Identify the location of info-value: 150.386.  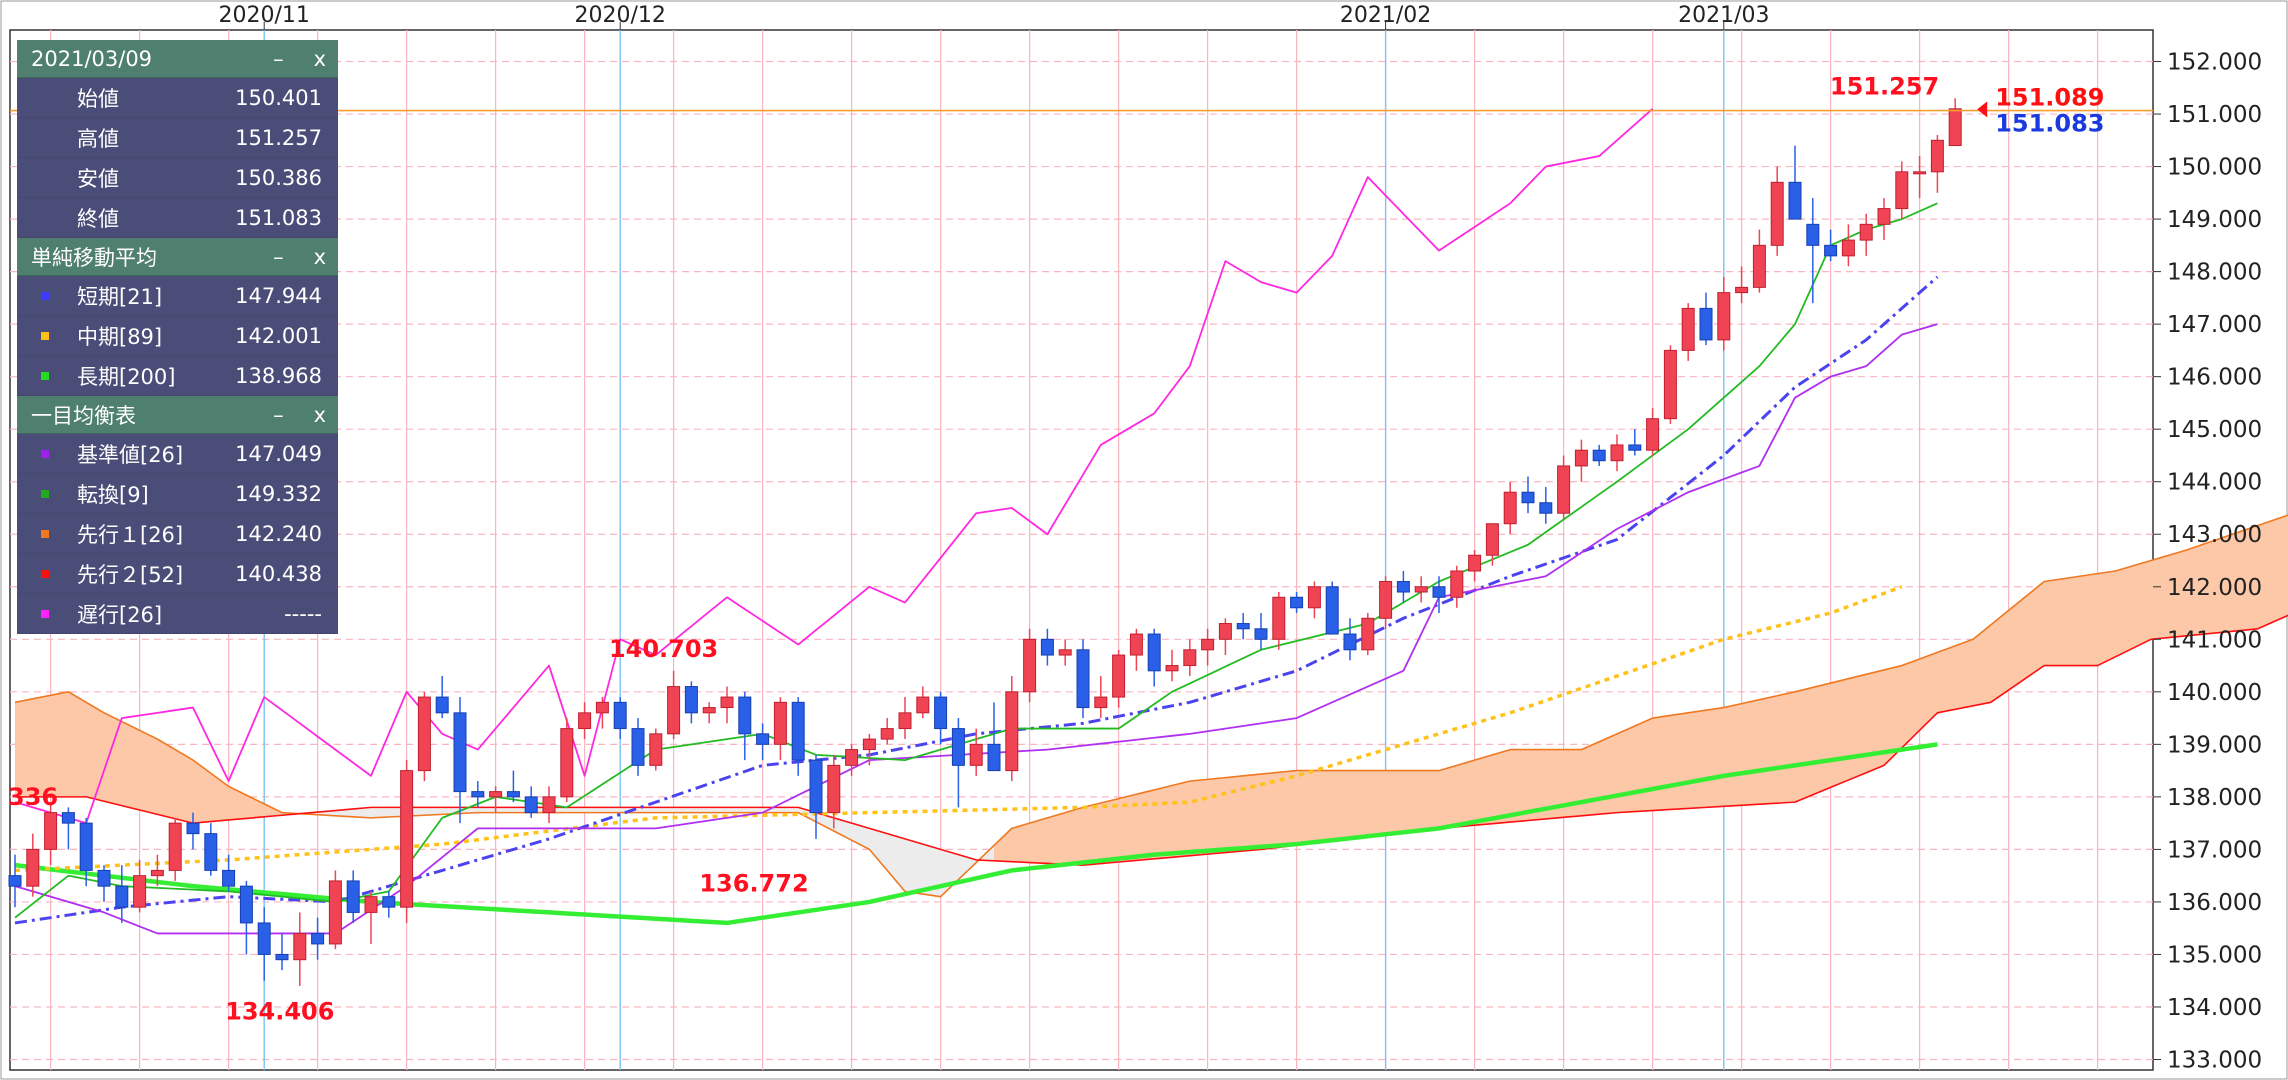
(278, 177).